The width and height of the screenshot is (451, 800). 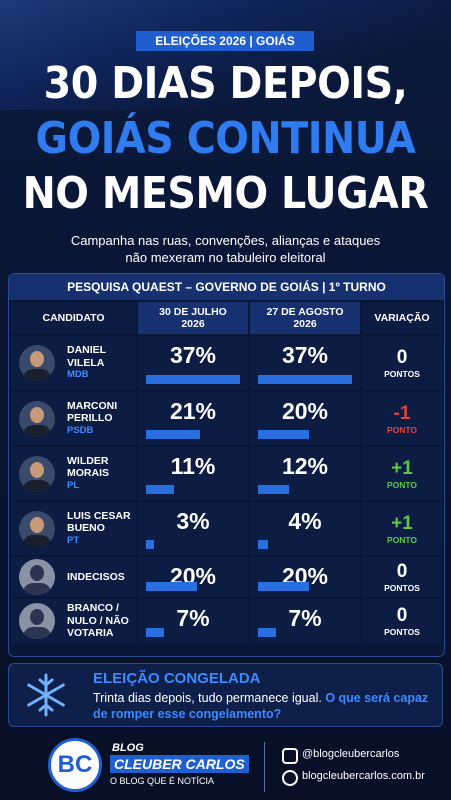 I want to click on brand-name: CLEUBER CARLOS, so click(x=179, y=764).